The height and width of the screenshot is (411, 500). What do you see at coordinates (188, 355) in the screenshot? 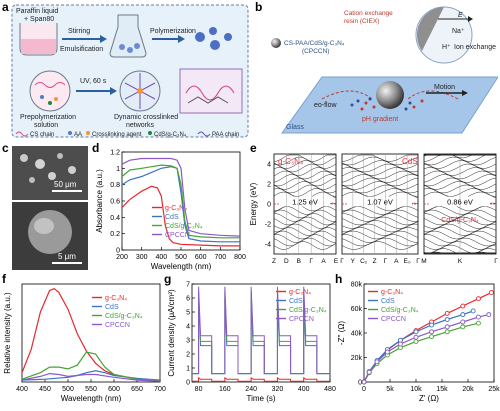
I see `y-tick-label: 2` at bounding box center [188, 355].